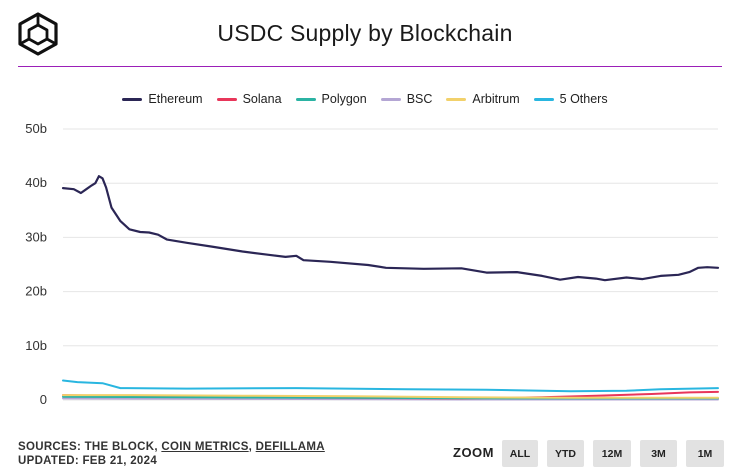  What do you see at coordinates (419, 99) in the screenshot?
I see `legend-label: BSC` at bounding box center [419, 99].